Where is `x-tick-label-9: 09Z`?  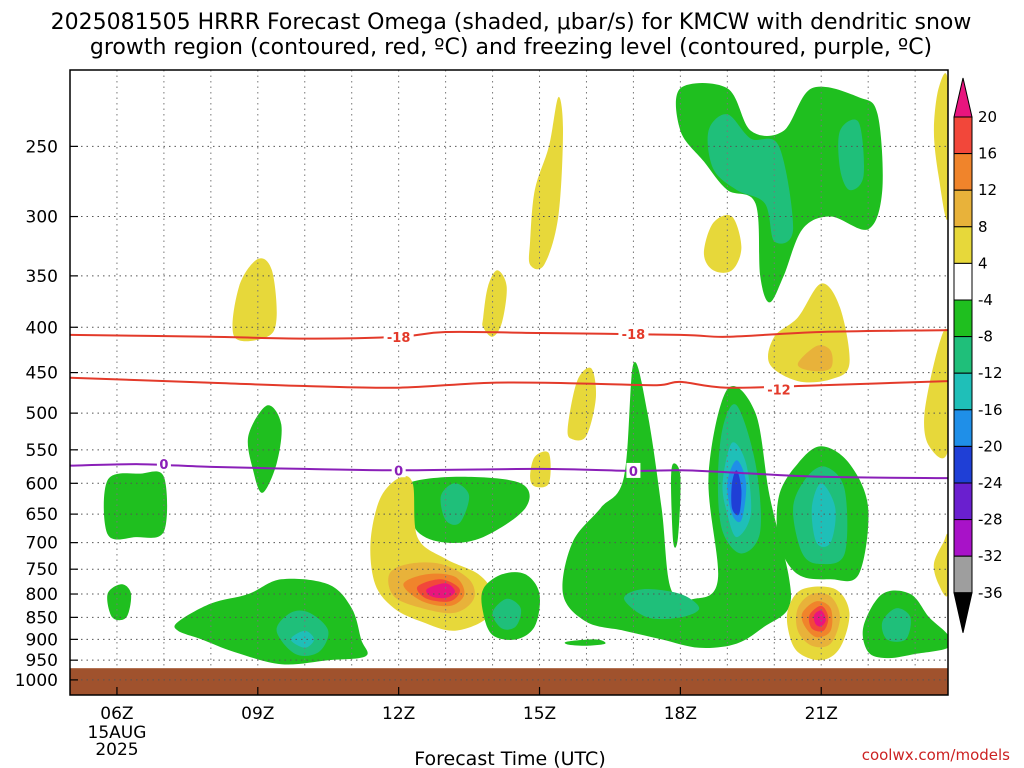
x-tick-label-9: 09Z is located at coordinates (257, 714).